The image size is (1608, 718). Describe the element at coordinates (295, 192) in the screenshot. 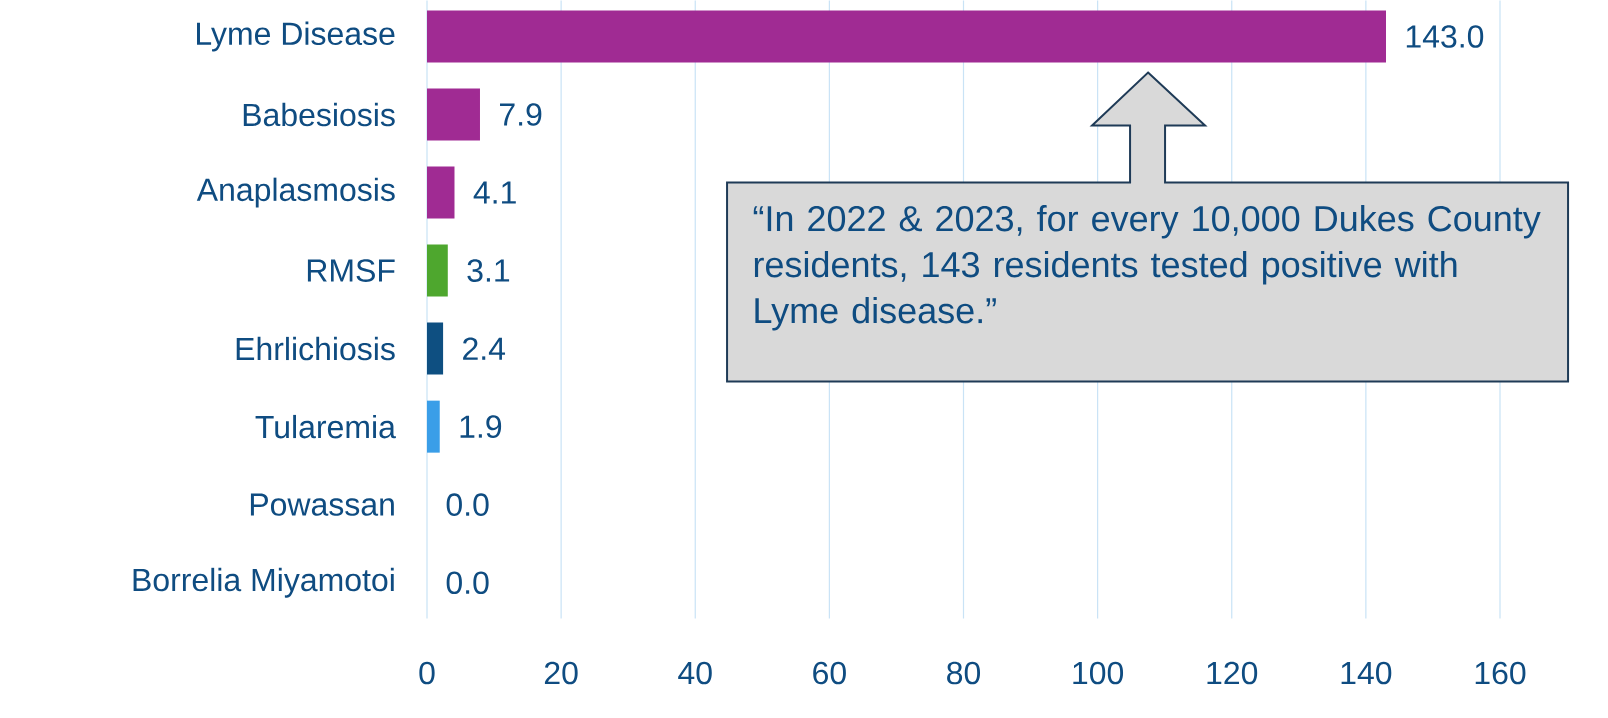

I see `y-tick-label: Anaplasmosis` at that location.